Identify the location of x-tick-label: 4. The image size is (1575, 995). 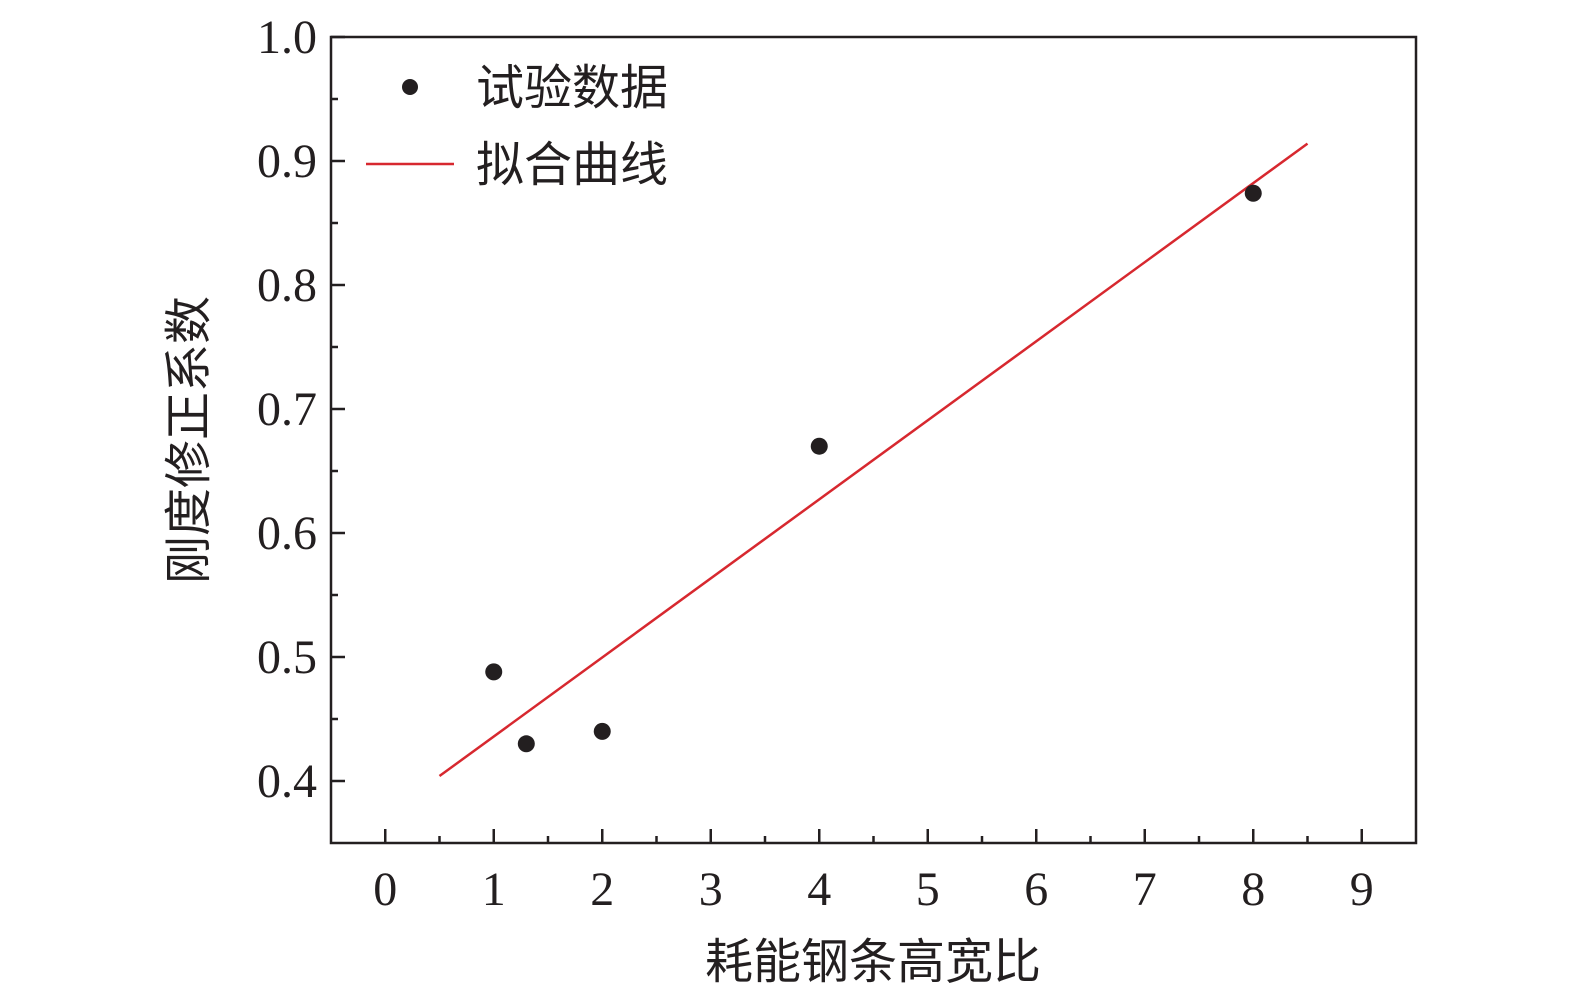
(819, 889).